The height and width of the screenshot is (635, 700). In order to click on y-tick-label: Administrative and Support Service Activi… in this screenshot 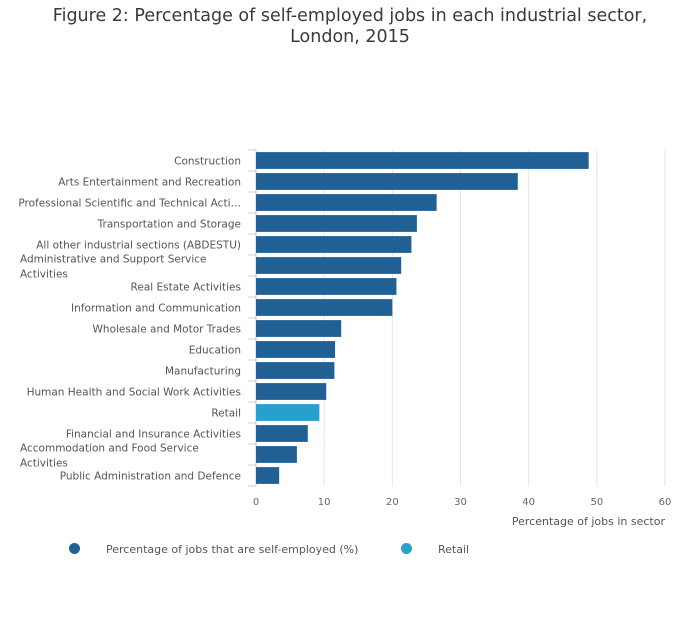, I will do `click(113, 267)`.